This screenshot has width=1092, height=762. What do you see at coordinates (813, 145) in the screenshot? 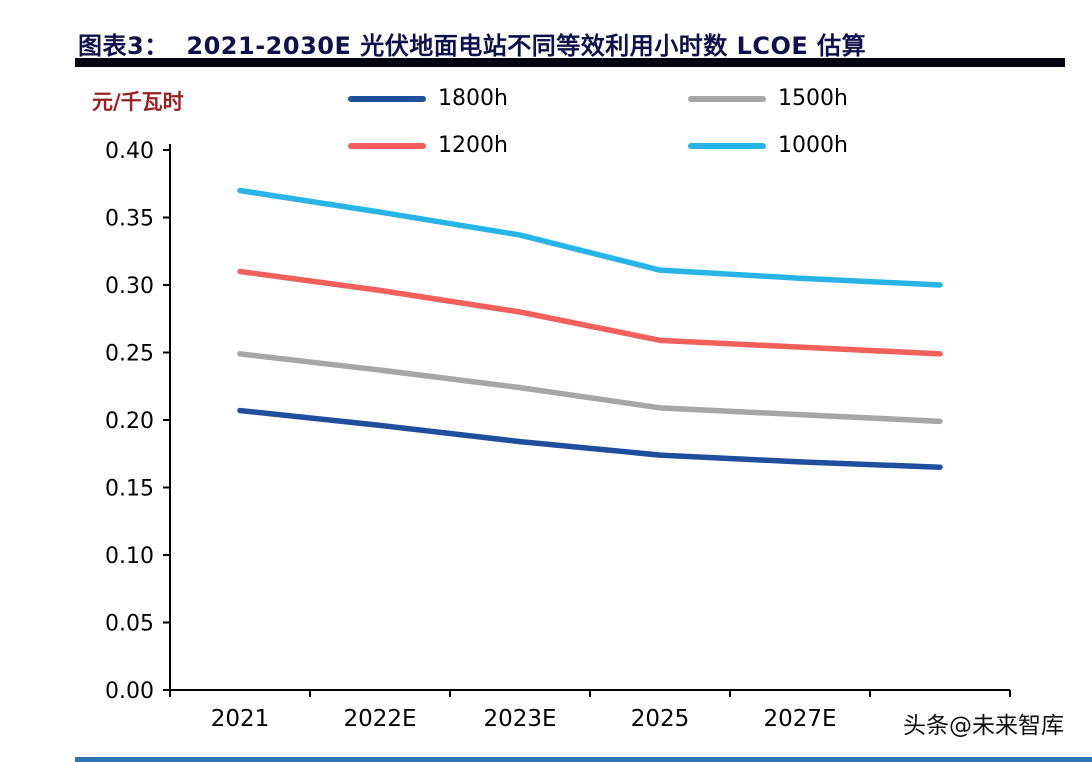
I see `legend-label: 1000h` at bounding box center [813, 145].